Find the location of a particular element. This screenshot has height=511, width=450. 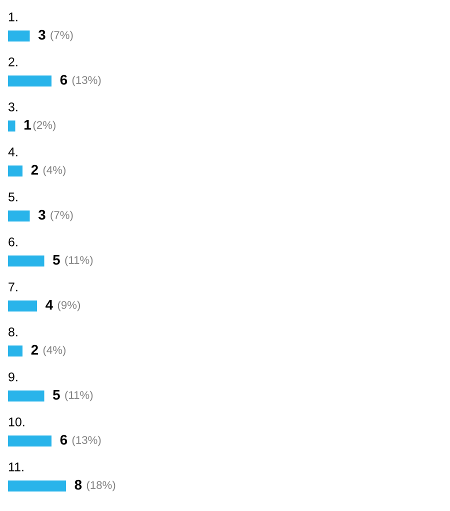

y-tick-label: 7. is located at coordinates (13, 287).